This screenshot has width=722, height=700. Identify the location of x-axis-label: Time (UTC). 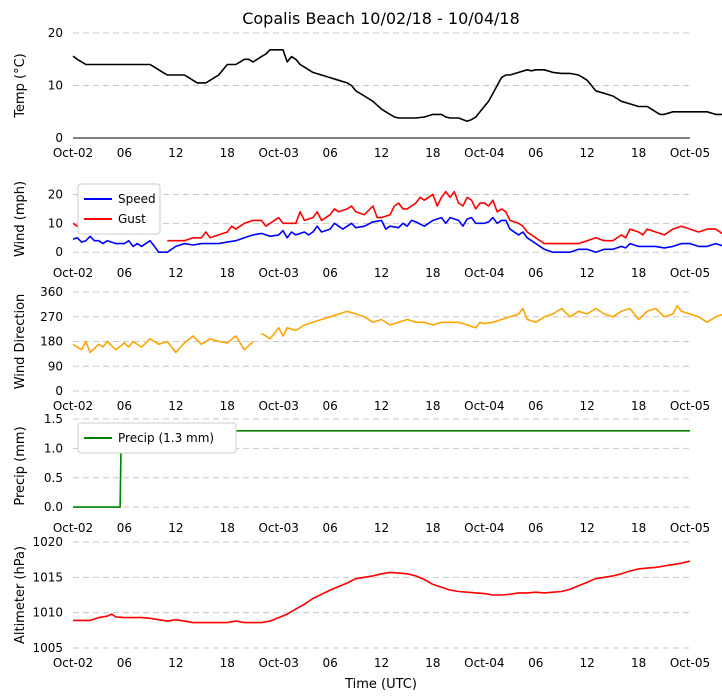
(380, 684).